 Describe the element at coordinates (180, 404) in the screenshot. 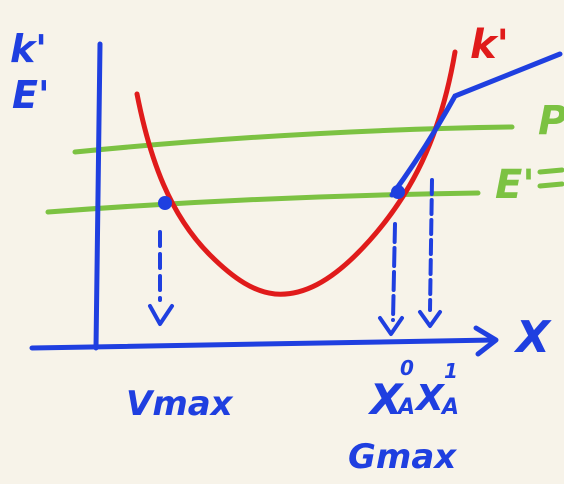

I see `vmax-label: Vmax` at that location.